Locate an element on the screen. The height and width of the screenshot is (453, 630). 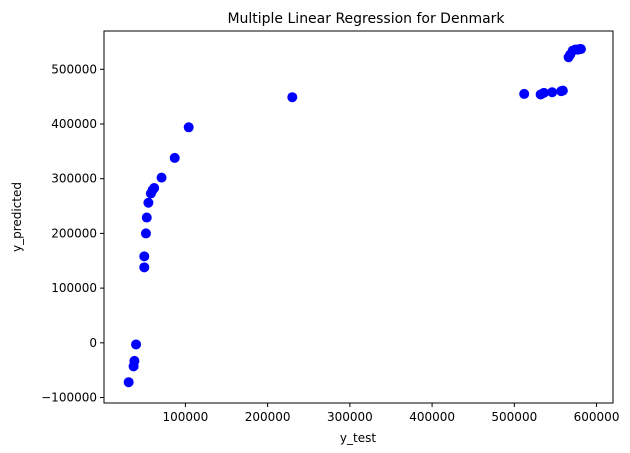
y-tick-label: 300000 is located at coordinates (74, 179).